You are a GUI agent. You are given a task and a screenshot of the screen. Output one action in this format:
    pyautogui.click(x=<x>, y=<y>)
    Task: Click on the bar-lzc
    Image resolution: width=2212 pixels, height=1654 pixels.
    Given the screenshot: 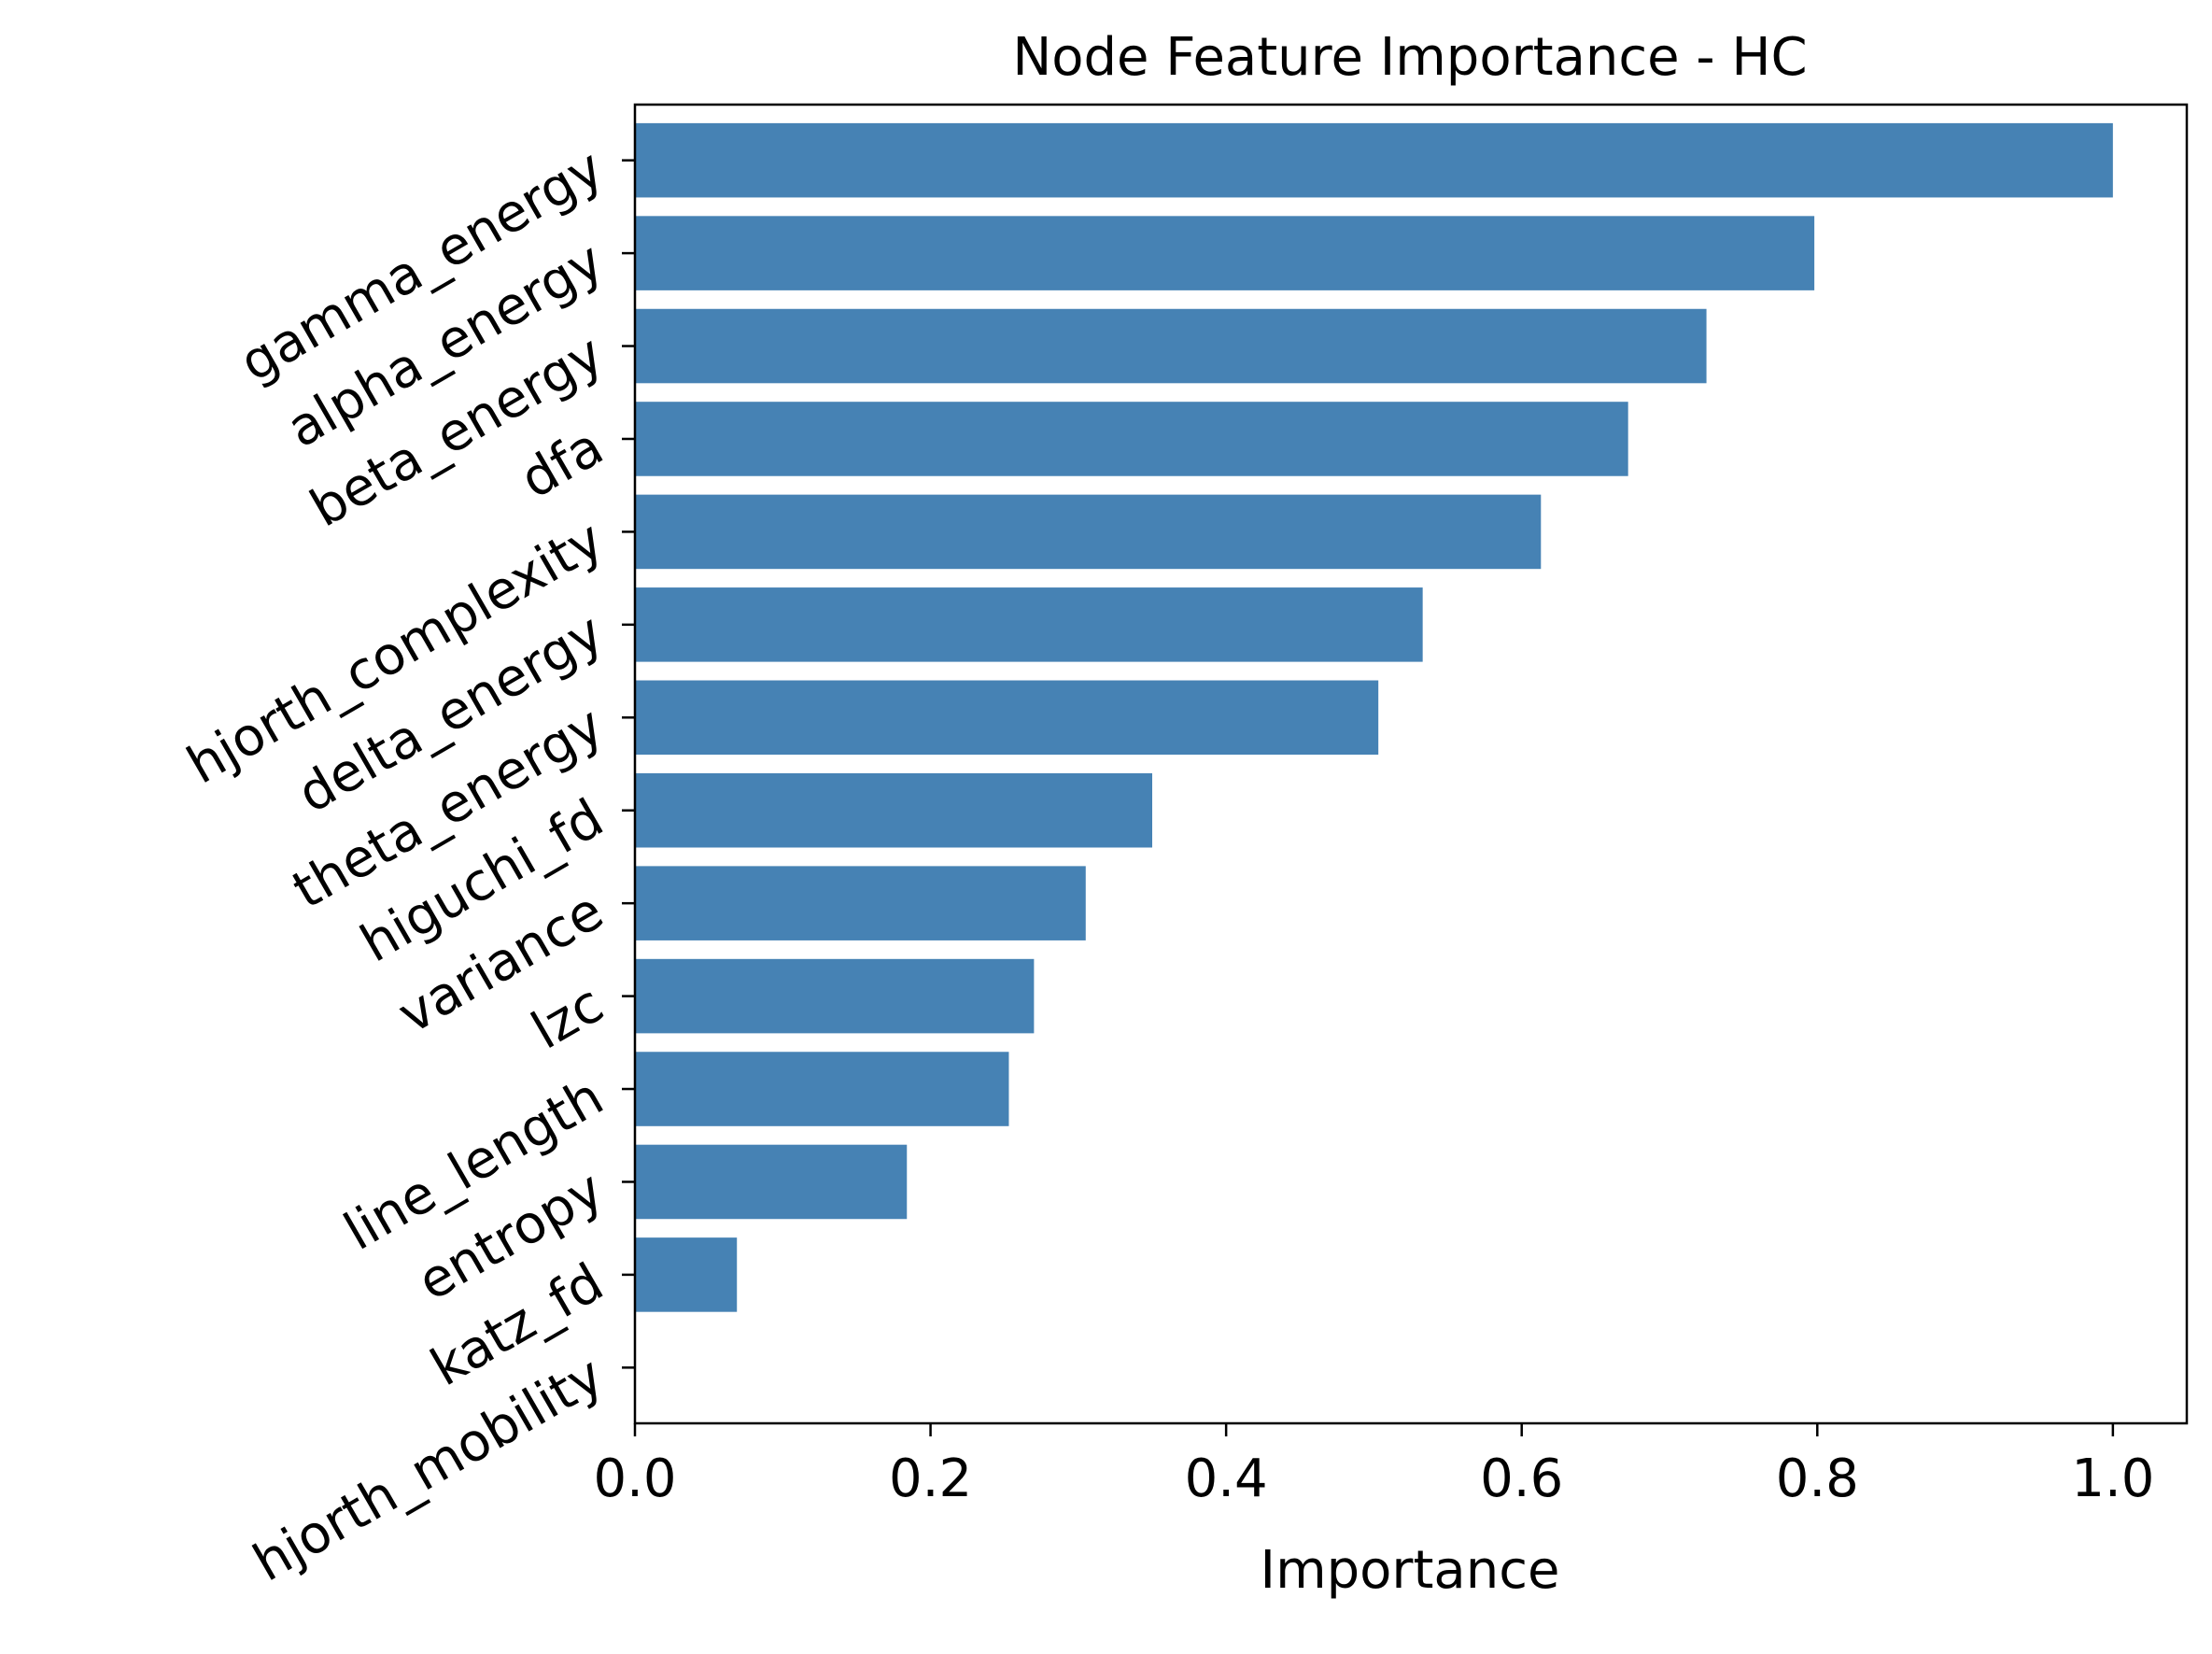 What is the action you would take?
    pyautogui.click(x=835, y=996)
    